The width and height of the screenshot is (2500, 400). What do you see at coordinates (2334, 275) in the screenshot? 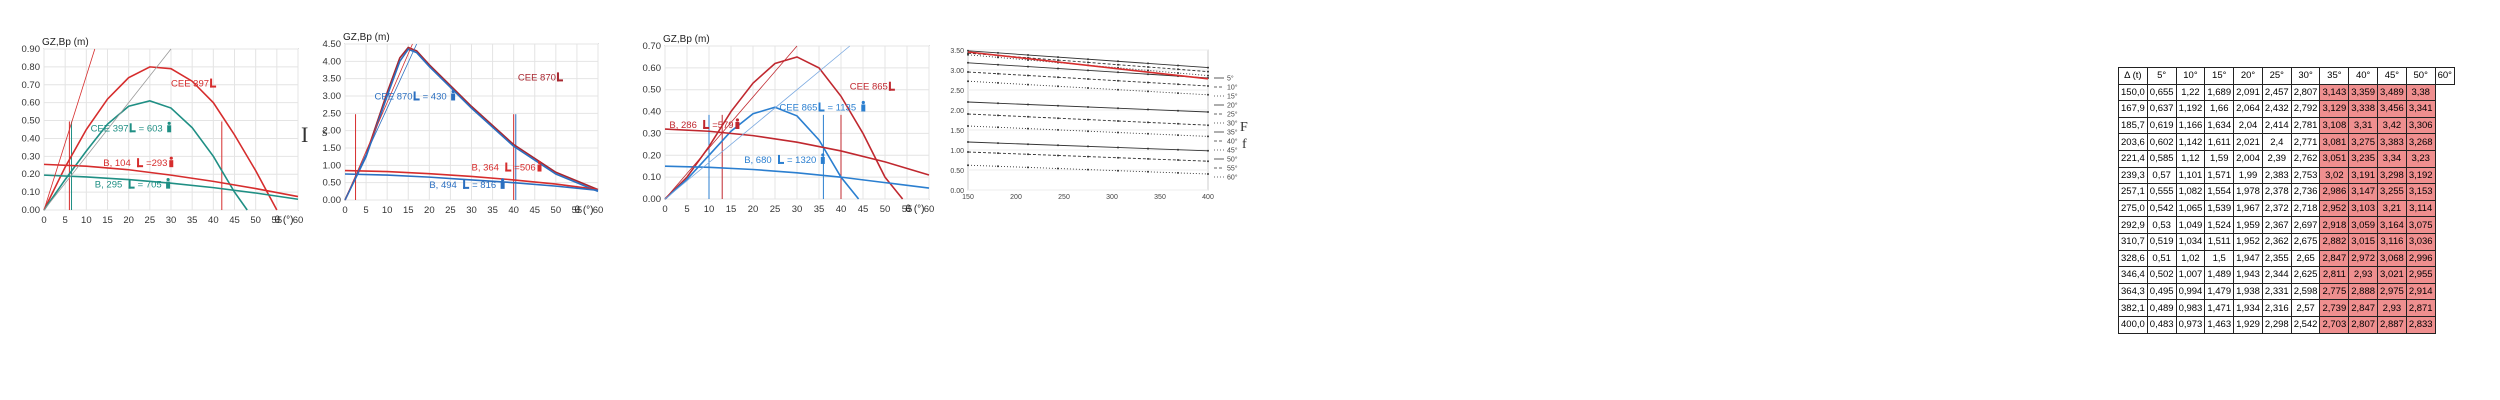
I see `table-cell: 2,811` at bounding box center [2334, 275].